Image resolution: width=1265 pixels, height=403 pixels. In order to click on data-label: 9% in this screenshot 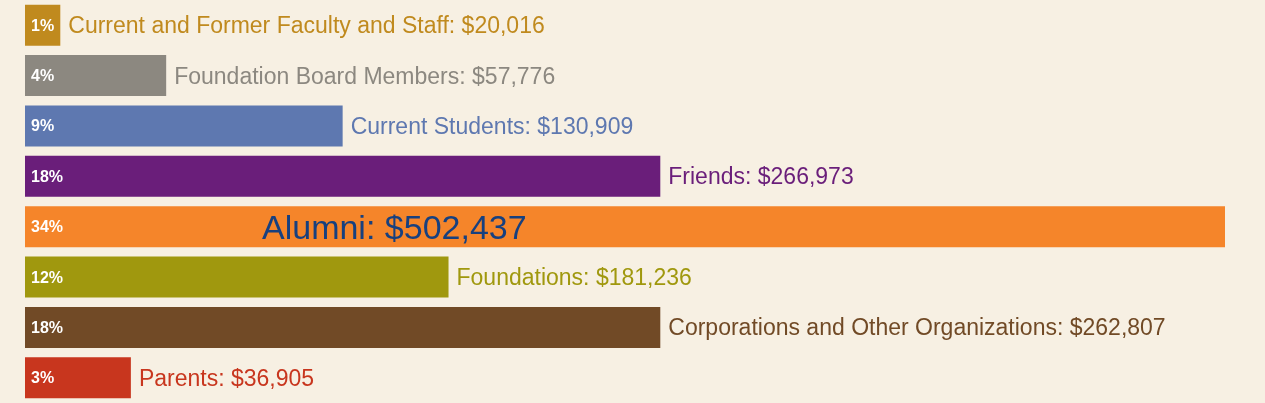, I will do `click(43, 126)`.